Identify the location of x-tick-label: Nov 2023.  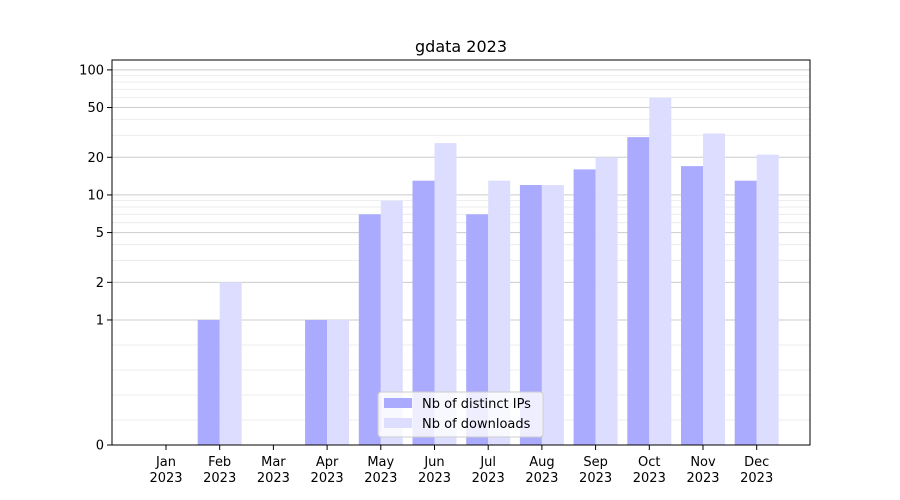
(702, 470).